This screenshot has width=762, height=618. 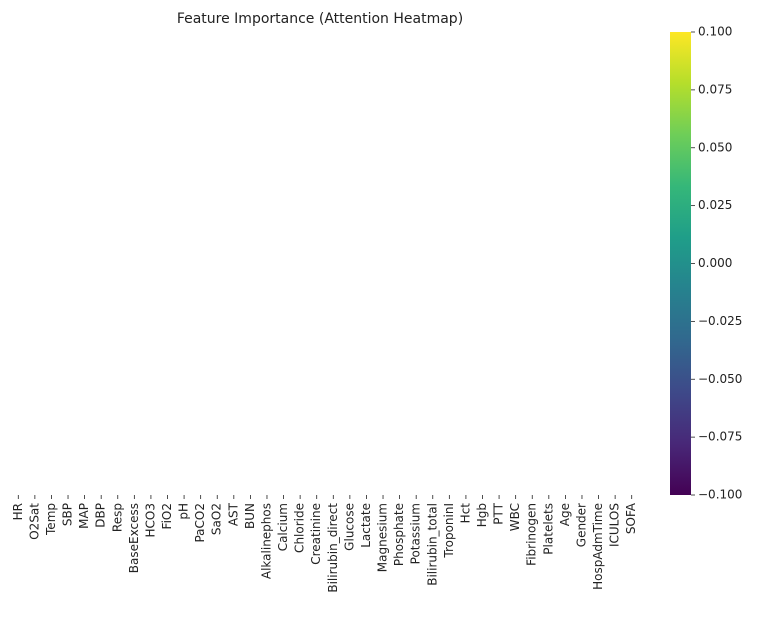 I want to click on x-tick-label: Hct, so click(x=465, y=513).